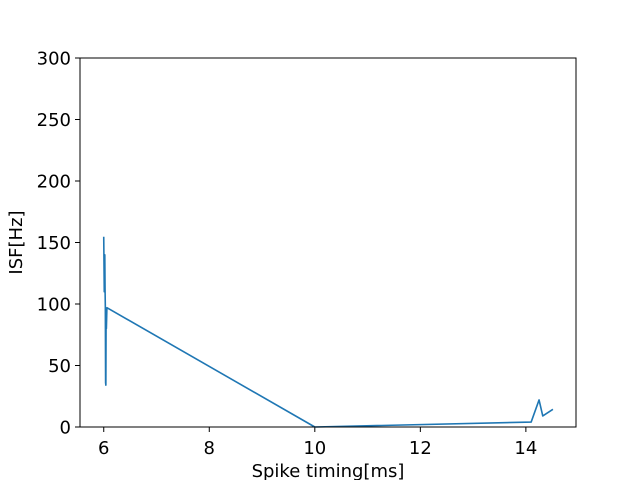 The height and width of the screenshot is (480, 640). What do you see at coordinates (103, 448) in the screenshot?
I see `x-tick-label: 6` at bounding box center [103, 448].